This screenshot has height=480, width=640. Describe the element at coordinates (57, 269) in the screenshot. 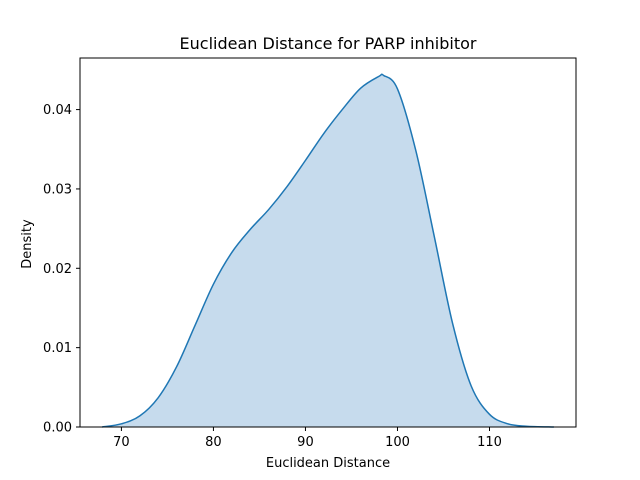

I see `y-tick-label: 0.02` at that location.